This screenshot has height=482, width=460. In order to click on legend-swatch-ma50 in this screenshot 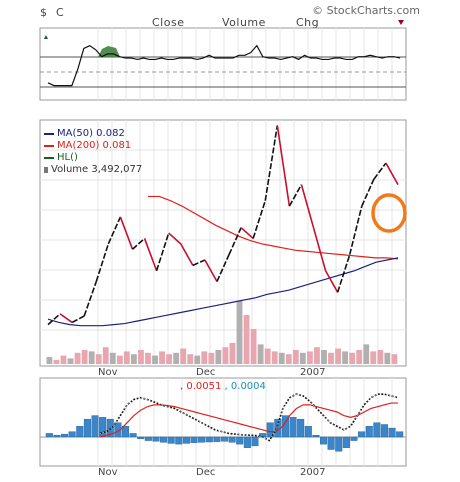, I will do `click(49, 134)`.